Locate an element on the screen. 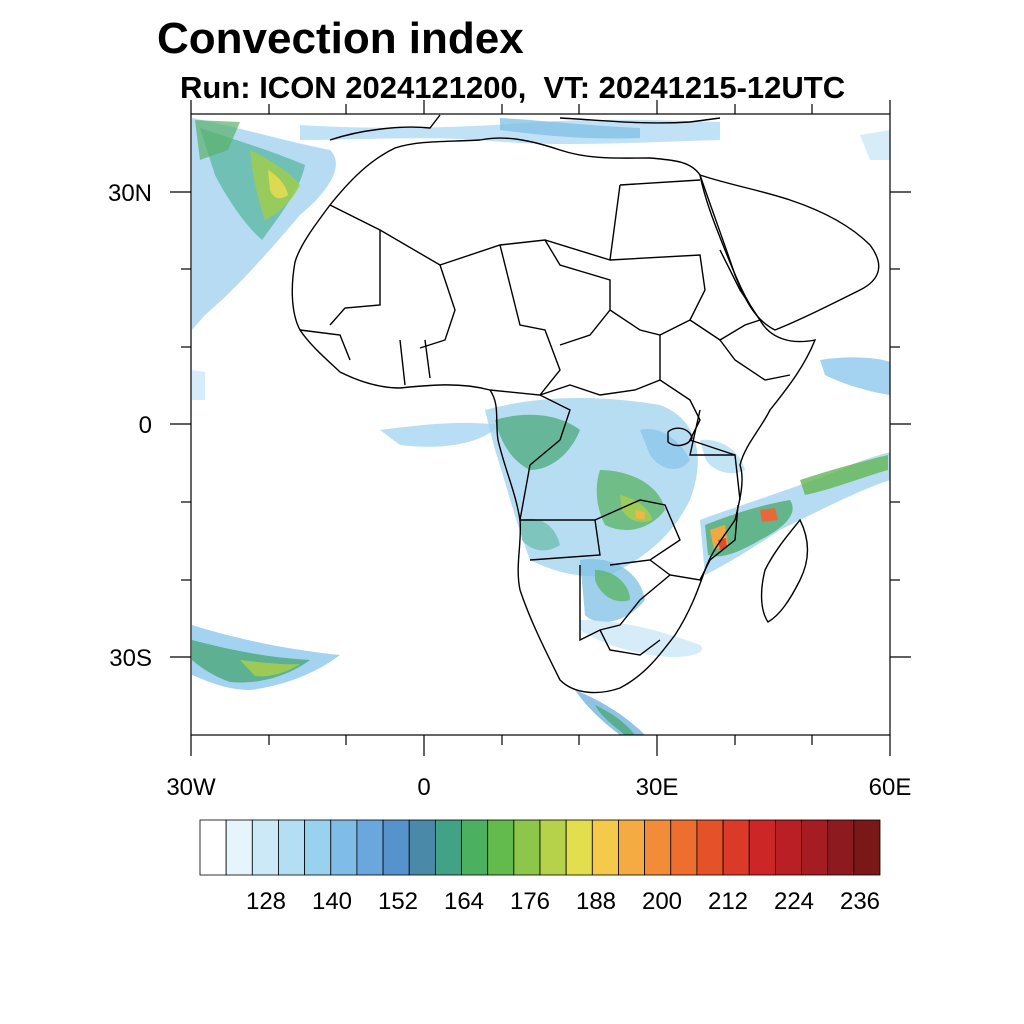 The width and height of the screenshot is (1024, 1024). lat-label-0: 0 is located at coordinates (145, 425).